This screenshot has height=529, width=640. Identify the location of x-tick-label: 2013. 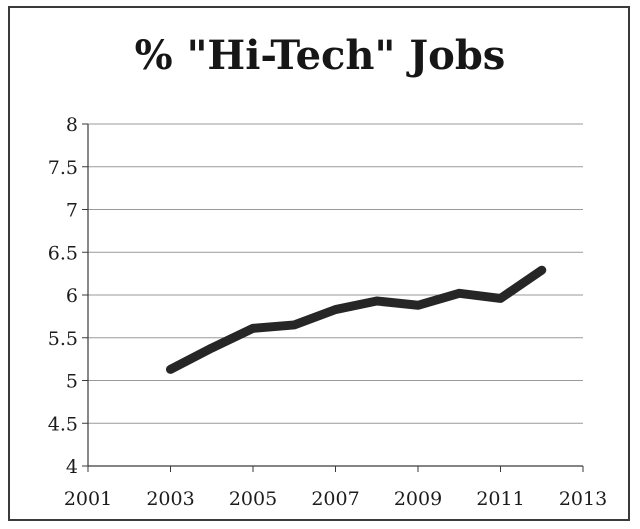
(583, 499).